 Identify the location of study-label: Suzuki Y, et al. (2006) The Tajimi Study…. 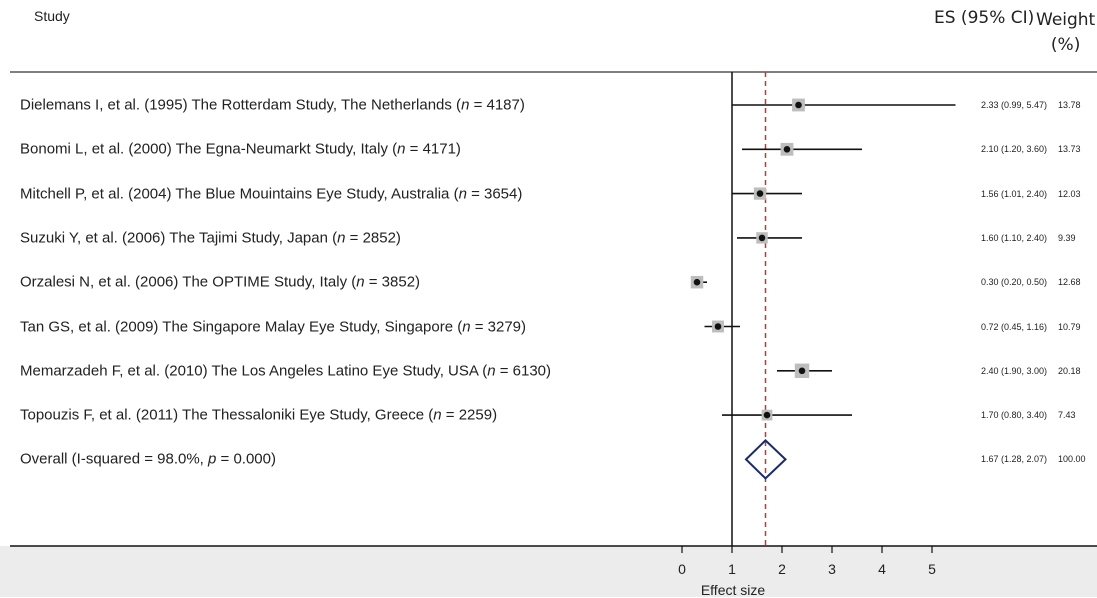
(210, 237).